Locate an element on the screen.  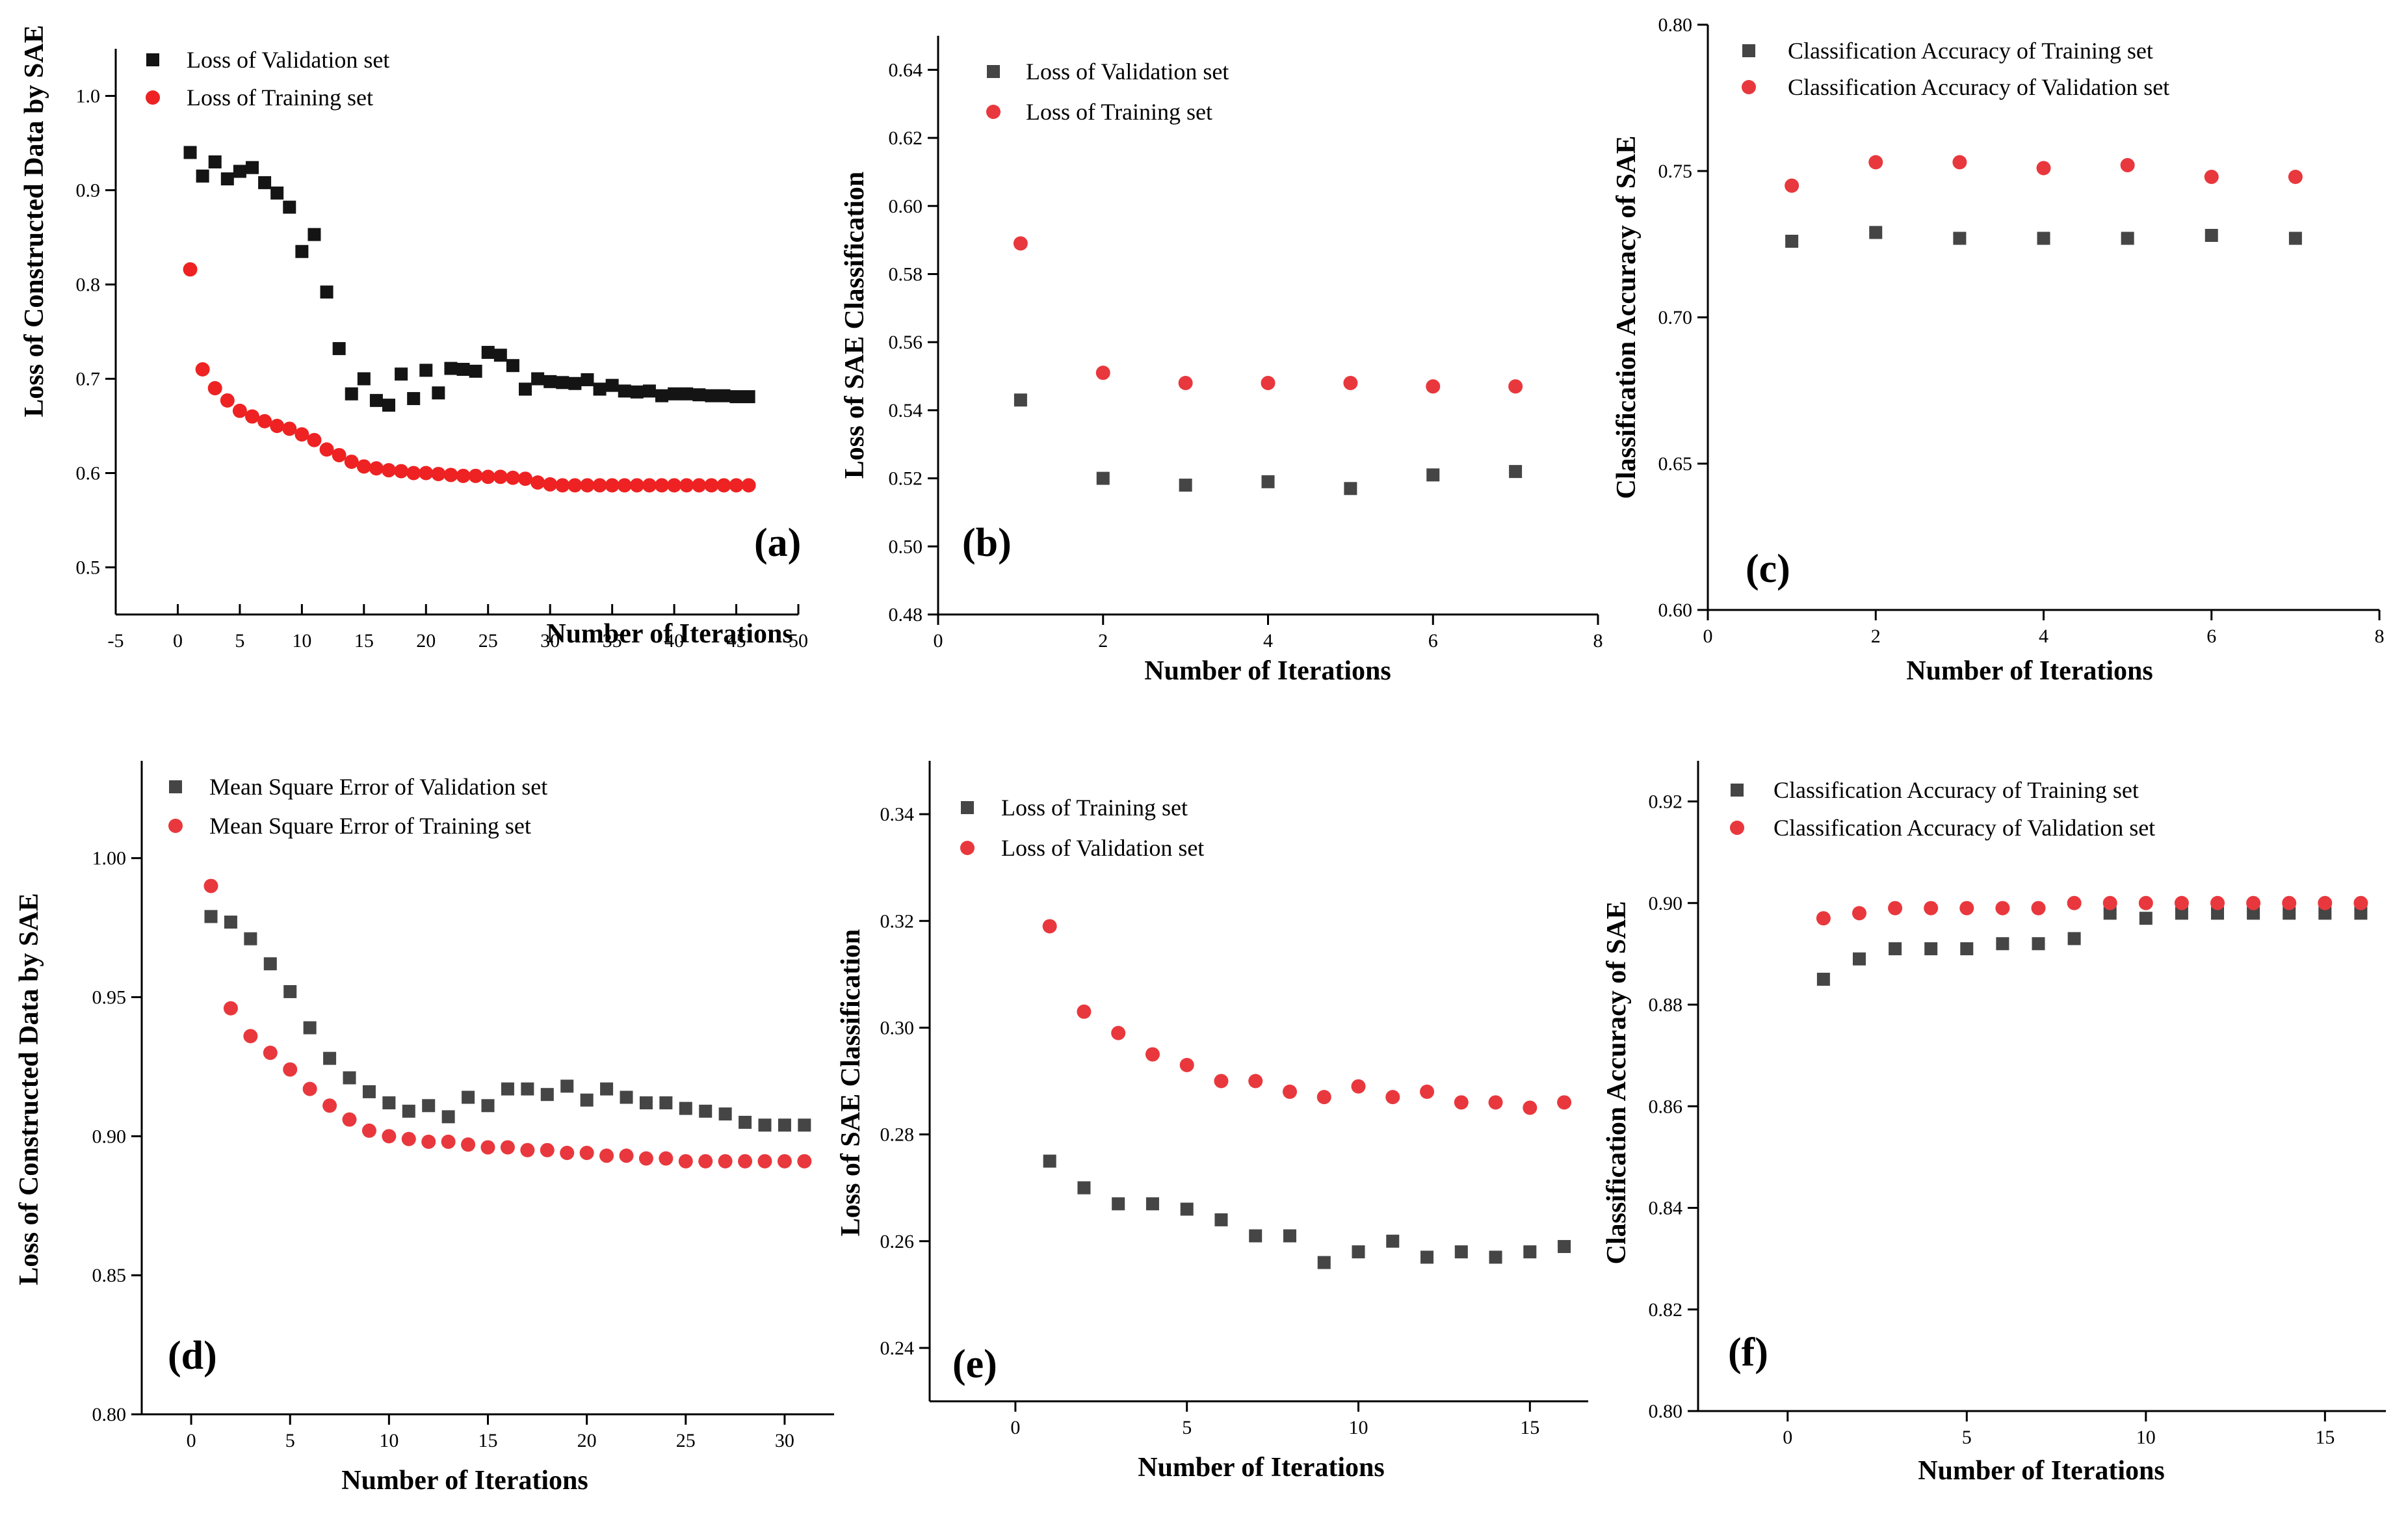
x-axis-title: Number of Iterations is located at coordinates (1267, 671).